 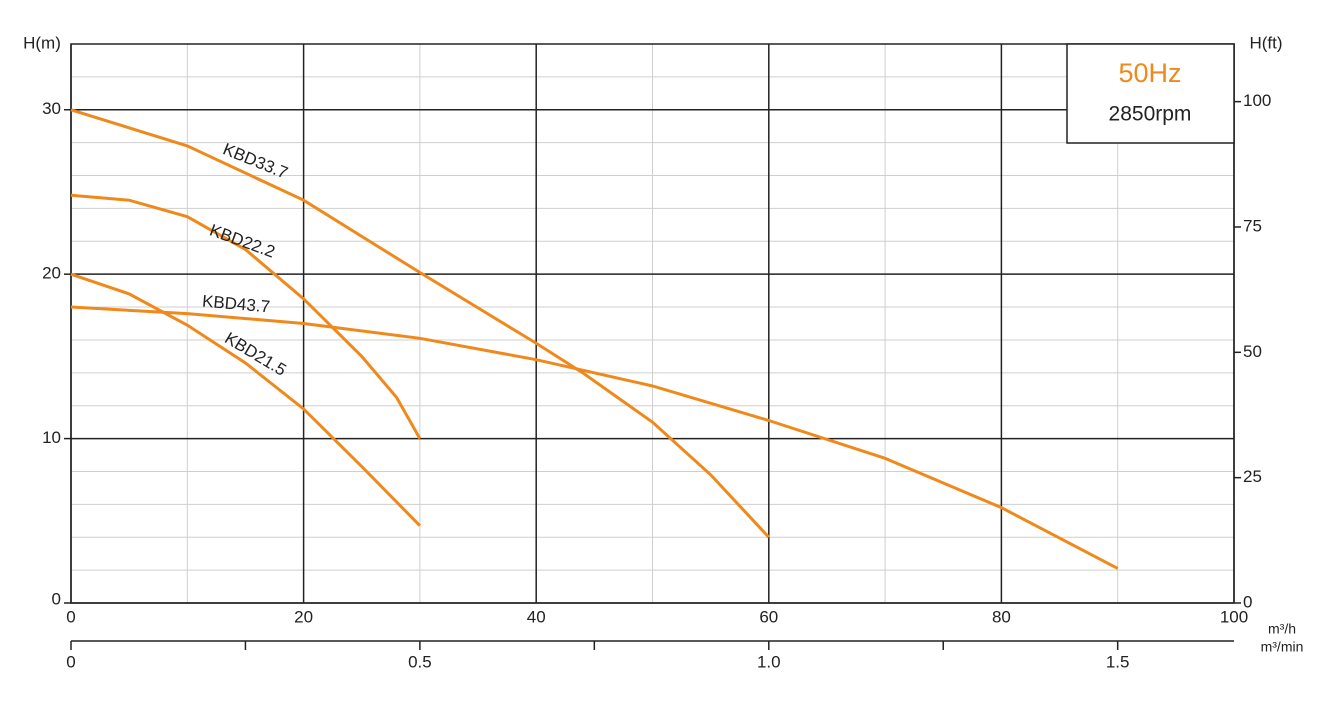 I want to click on y2-tick-label: 100, so click(x=1257, y=100).